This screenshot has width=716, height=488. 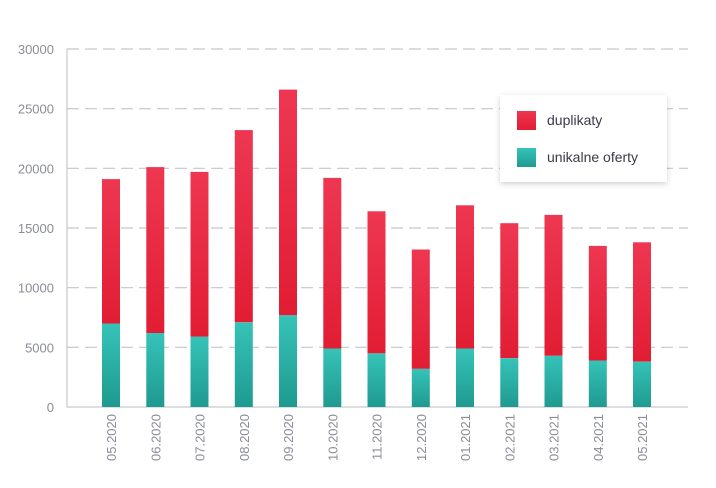 I want to click on bar-segment-unikalne-oferty-06.2020, so click(x=155, y=370).